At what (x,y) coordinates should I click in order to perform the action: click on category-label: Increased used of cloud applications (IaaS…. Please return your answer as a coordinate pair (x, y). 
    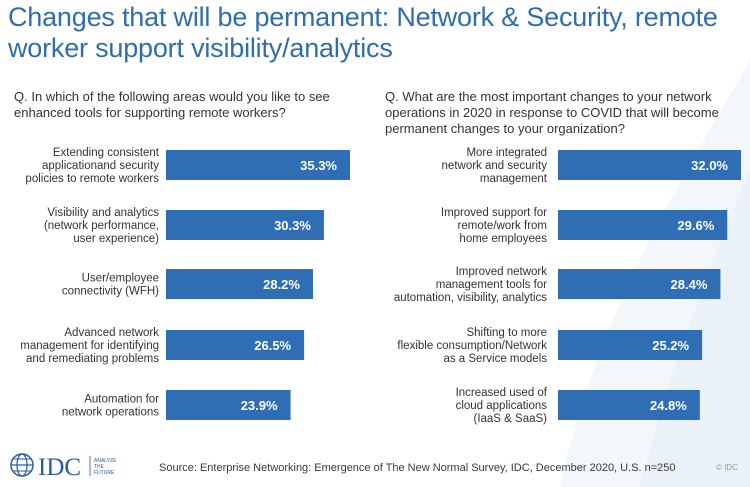
    Looking at the image, I should click on (502, 406).